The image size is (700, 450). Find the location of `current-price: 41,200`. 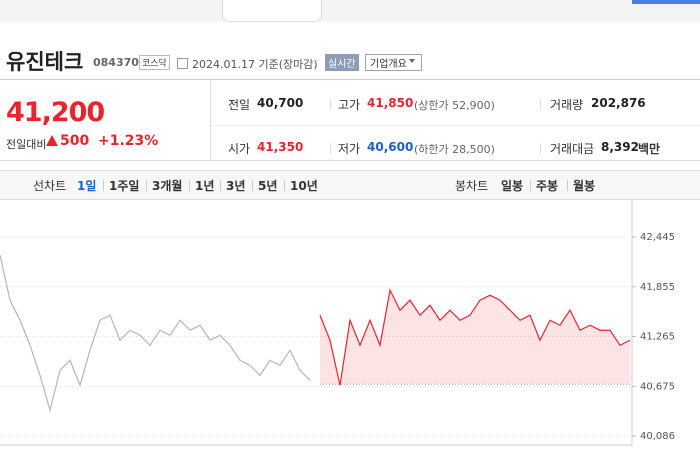

current-price: 41,200 is located at coordinates (55, 112).